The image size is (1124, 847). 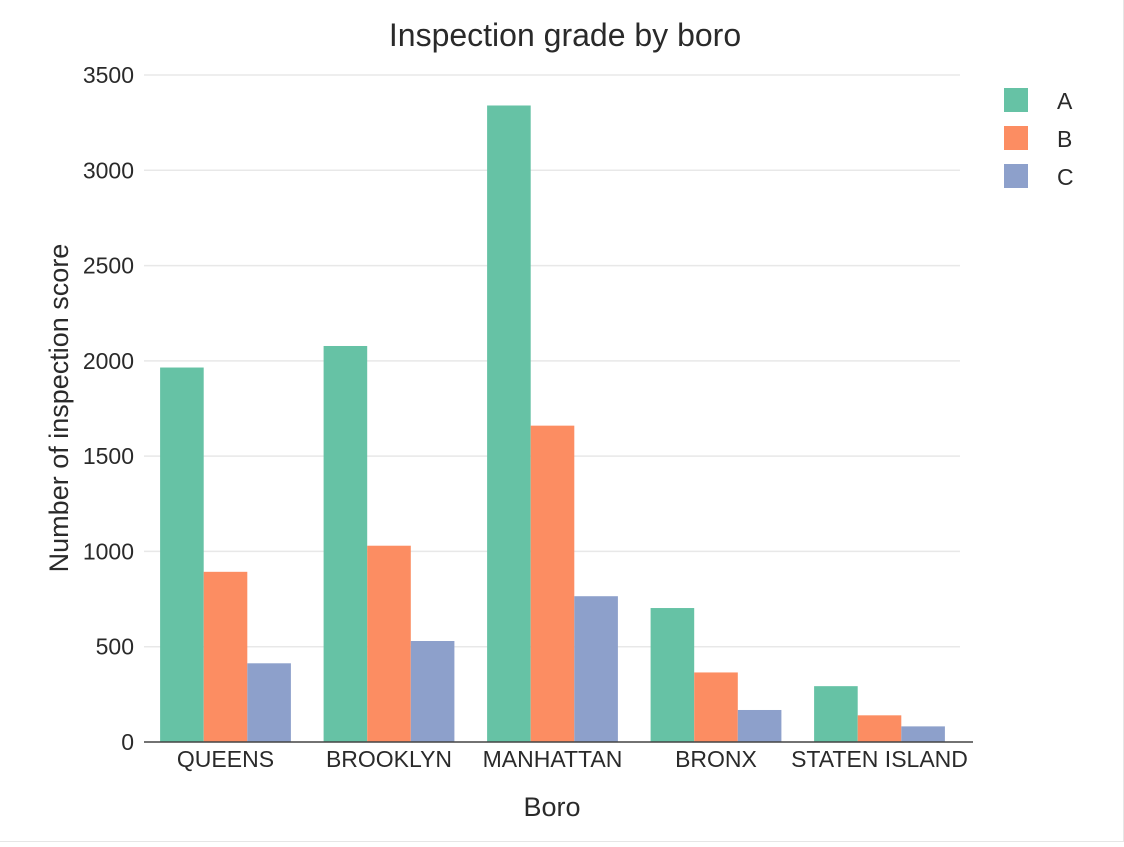 I want to click on bar-c-brooklyn, so click(x=432, y=691).